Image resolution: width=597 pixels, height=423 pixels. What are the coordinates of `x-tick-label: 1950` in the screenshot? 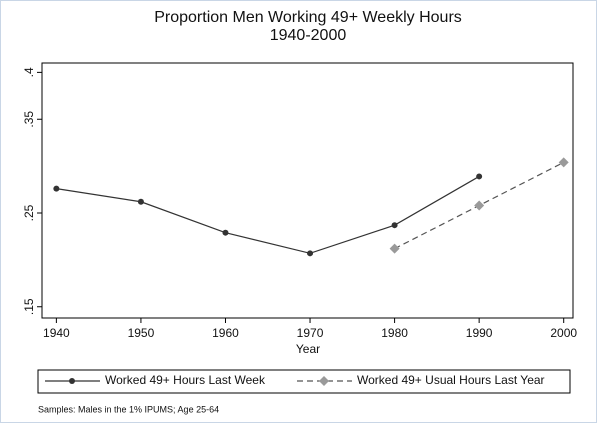 It's located at (141, 333).